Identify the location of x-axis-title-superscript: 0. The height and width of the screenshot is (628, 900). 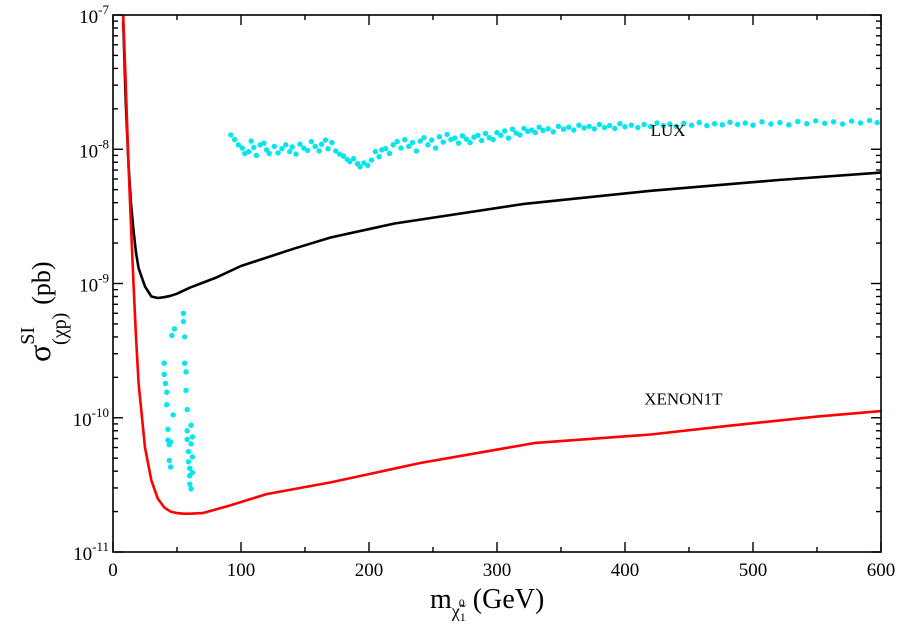
(462, 603).